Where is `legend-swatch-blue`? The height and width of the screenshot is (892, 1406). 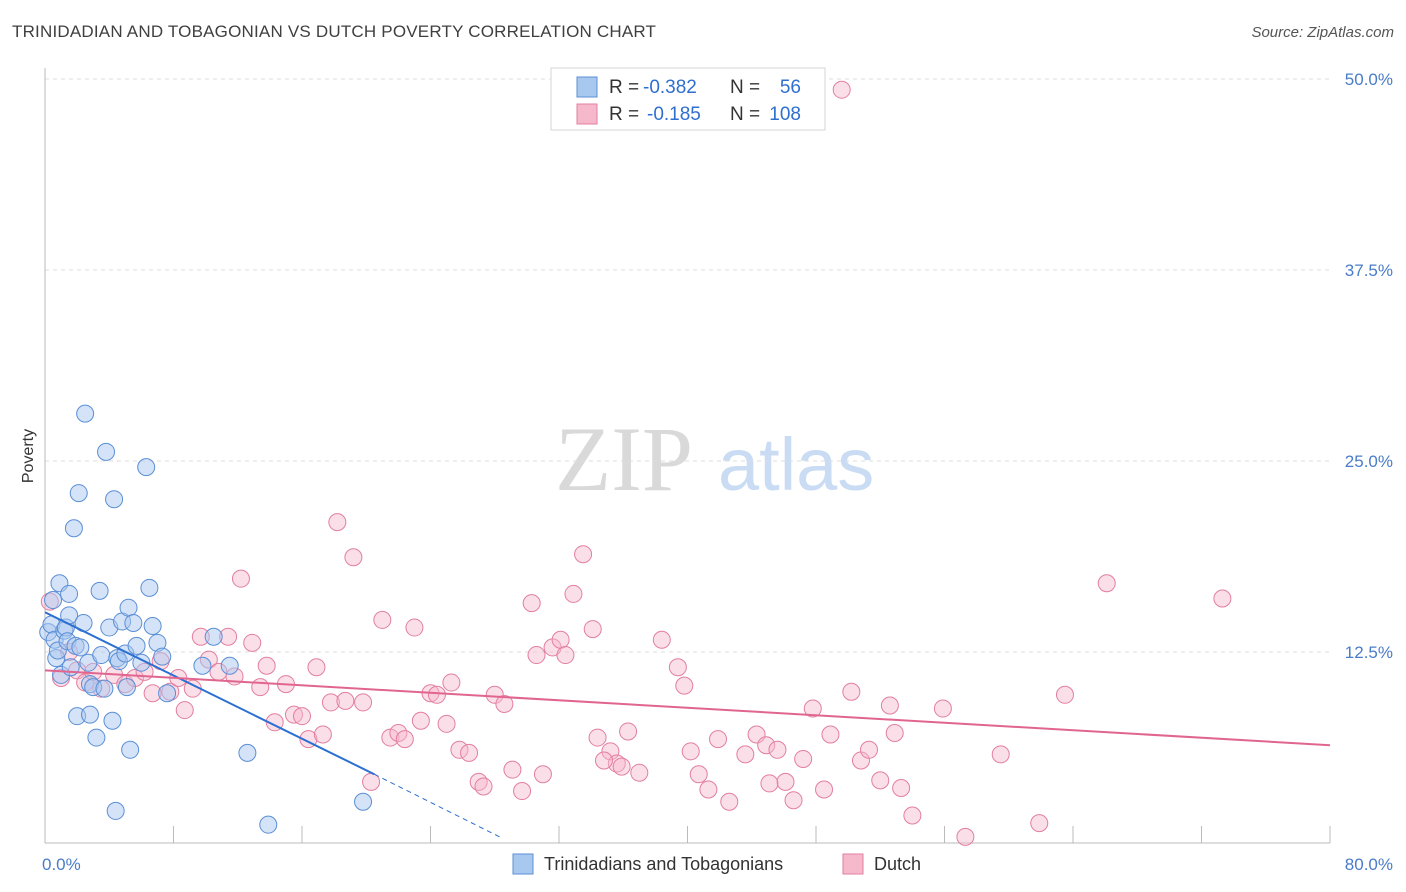
legend-swatch-blue is located at coordinates (587, 87).